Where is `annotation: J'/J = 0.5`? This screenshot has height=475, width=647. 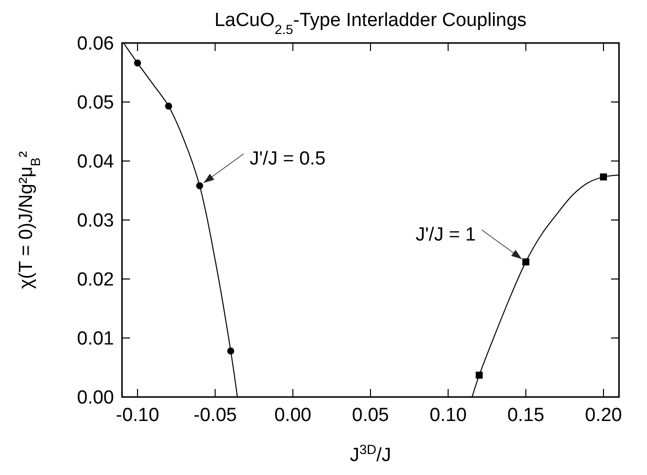
annotation: J'/J = 0.5 is located at coordinates (288, 159).